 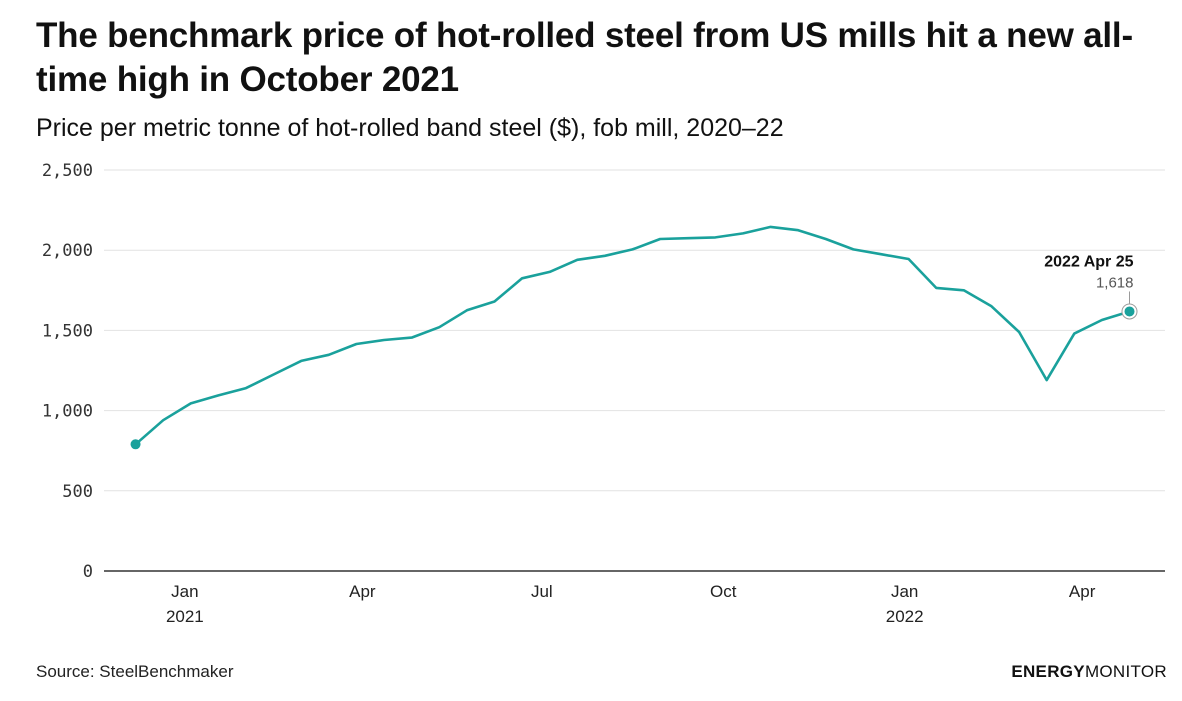 What do you see at coordinates (1048, 671) in the screenshot?
I see `brand-logo-part1: ENERGY` at bounding box center [1048, 671].